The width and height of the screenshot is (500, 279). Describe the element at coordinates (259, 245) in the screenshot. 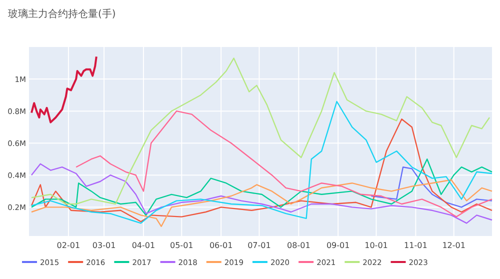

I see `x-tick-label: 07-01` at that location.